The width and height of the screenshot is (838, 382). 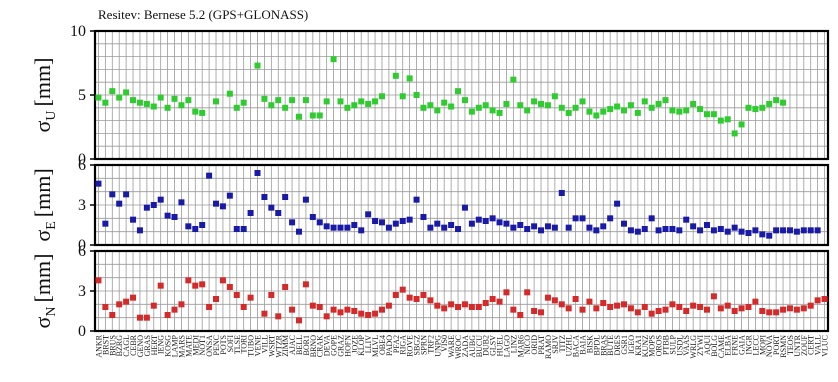 What do you see at coordinates (203, 14) in the screenshot?
I see `chart-title: Resitev: Bernese 5.2 (GPS+GLONASS)` at bounding box center [203, 14].